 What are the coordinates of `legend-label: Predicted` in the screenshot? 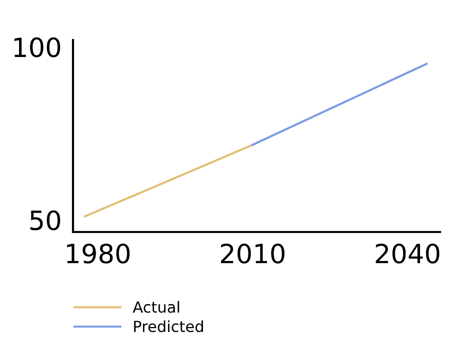 It's located at (168, 326).